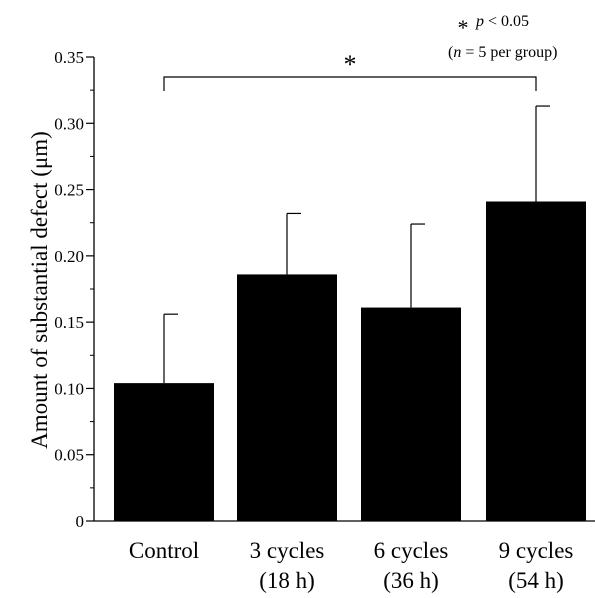  Describe the element at coordinates (411, 580) in the screenshot. I see `x-category-sublabel: (36 h)` at that location.